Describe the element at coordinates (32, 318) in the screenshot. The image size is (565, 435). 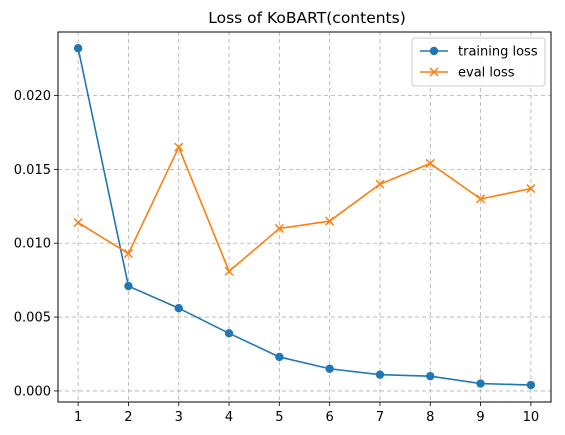
I see `y-tick-label: 0.005` at that location.